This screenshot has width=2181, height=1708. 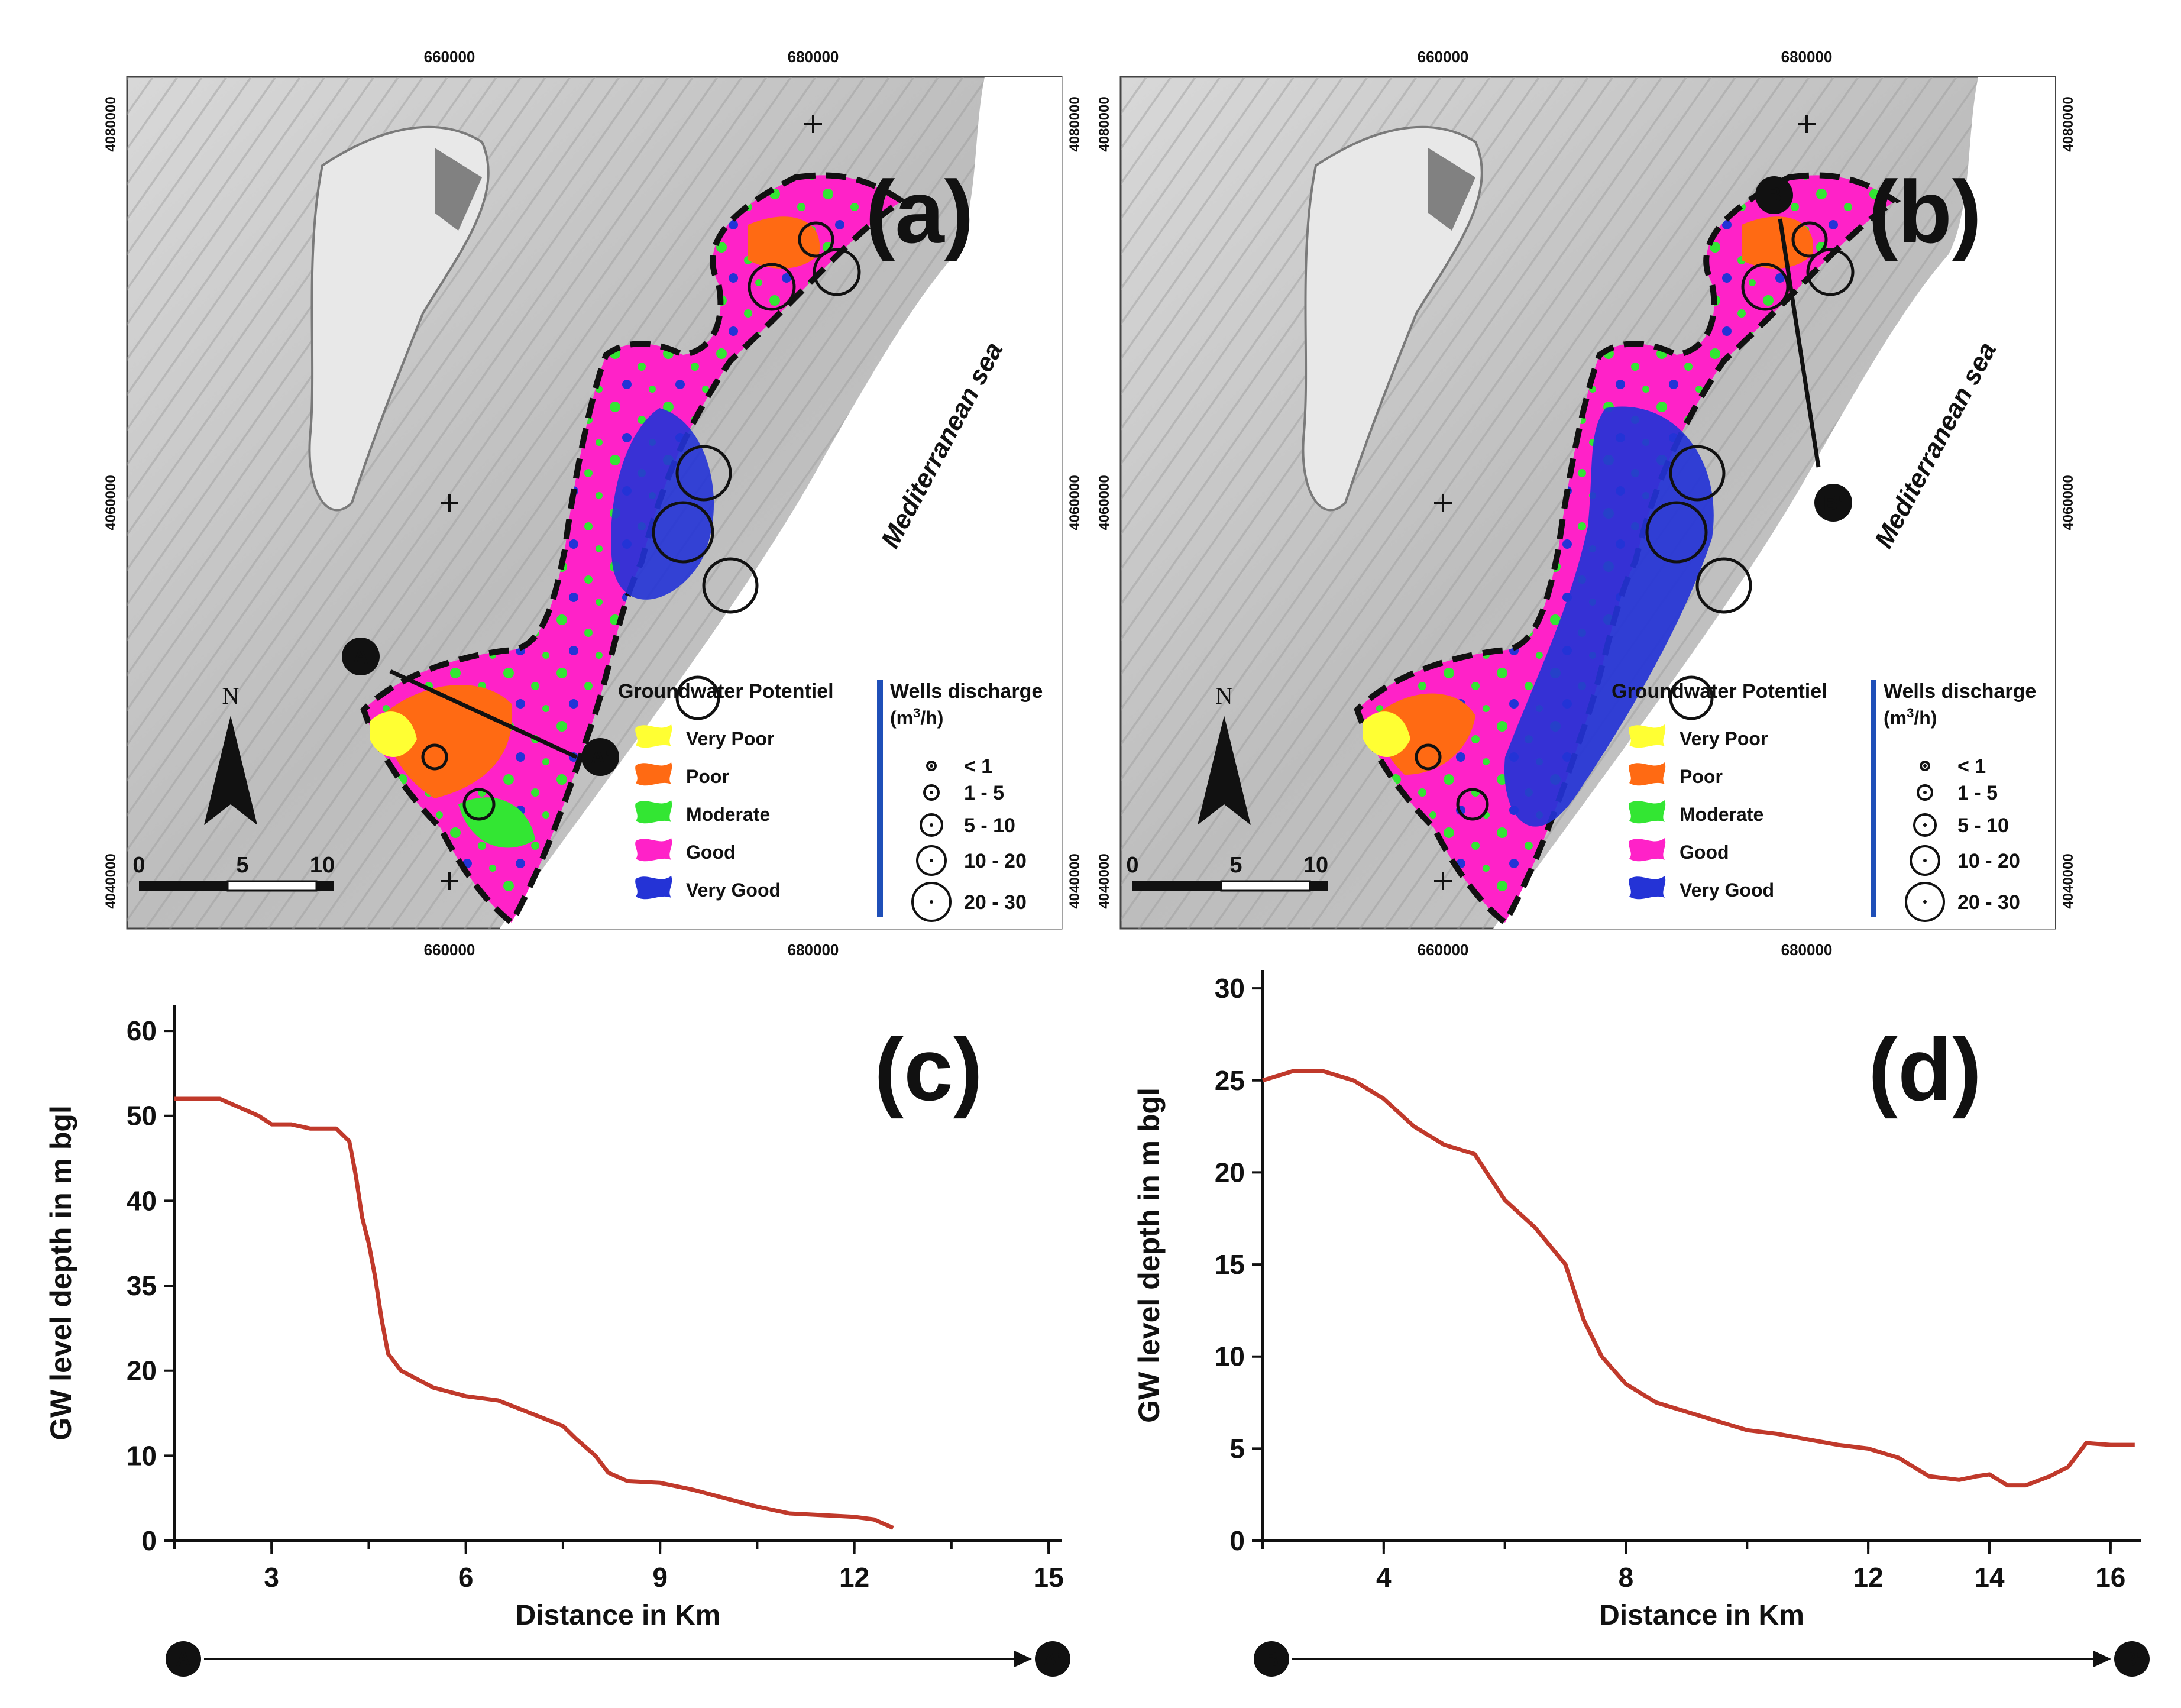 I want to click on moderate-patch, so click(x=497, y=823).